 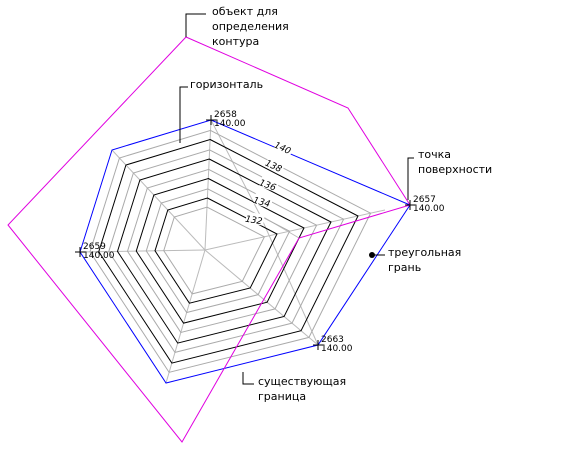 I want to click on callout-label: точка, so click(x=434, y=154).